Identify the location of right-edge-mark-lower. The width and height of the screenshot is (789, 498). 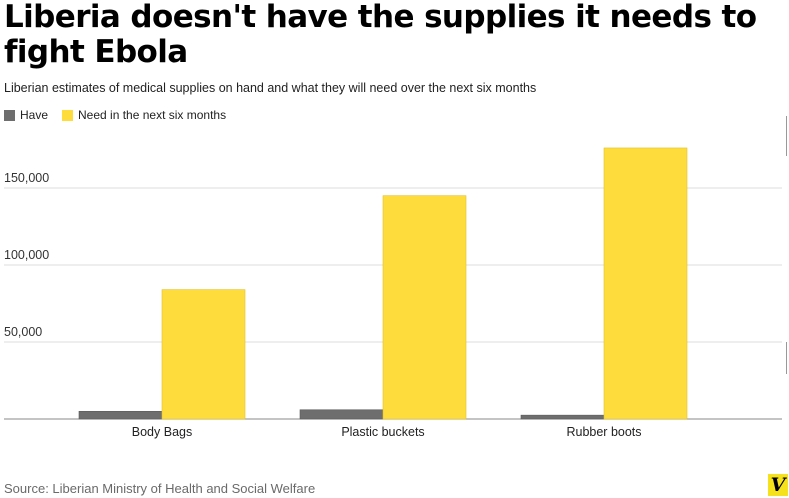
(786, 358).